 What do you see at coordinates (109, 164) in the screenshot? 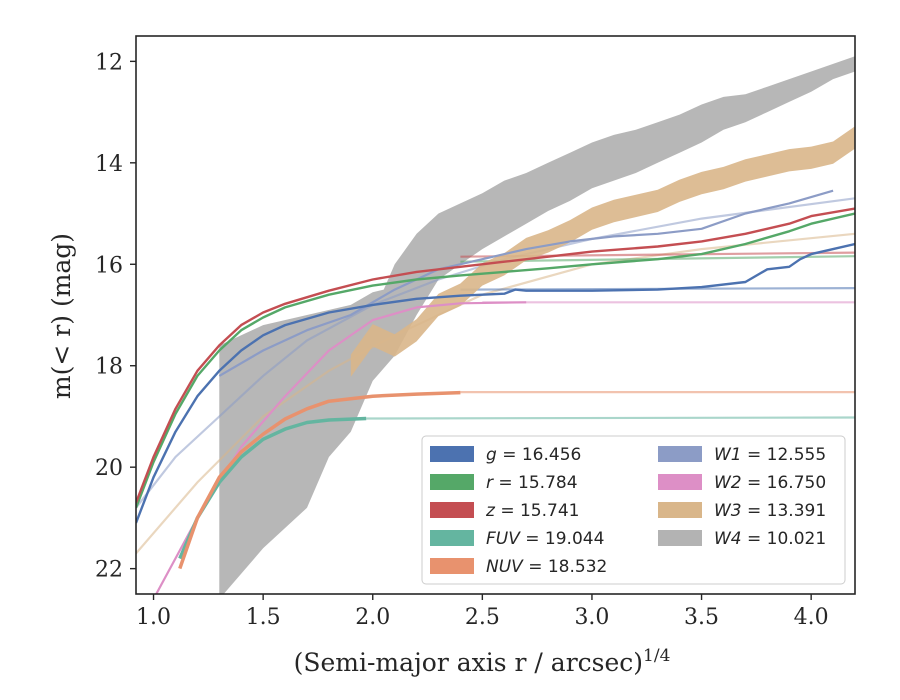
I see `y-tick-label: 14` at bounding box center [109, 164].